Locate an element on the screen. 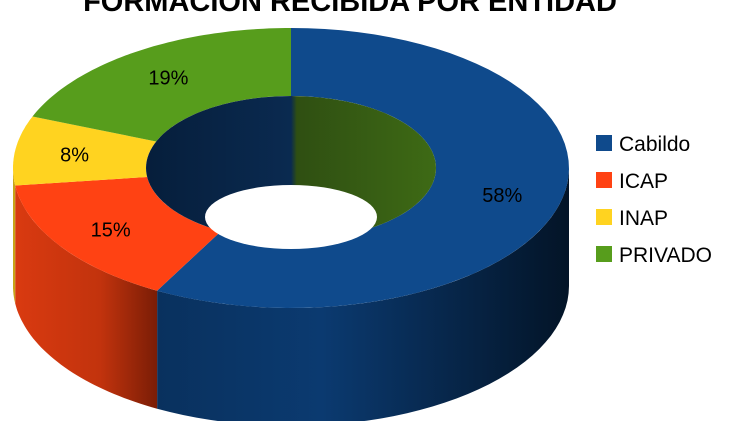 The image size is (739, 421). legend-swatch-icap is located at coordinates (604, 180).